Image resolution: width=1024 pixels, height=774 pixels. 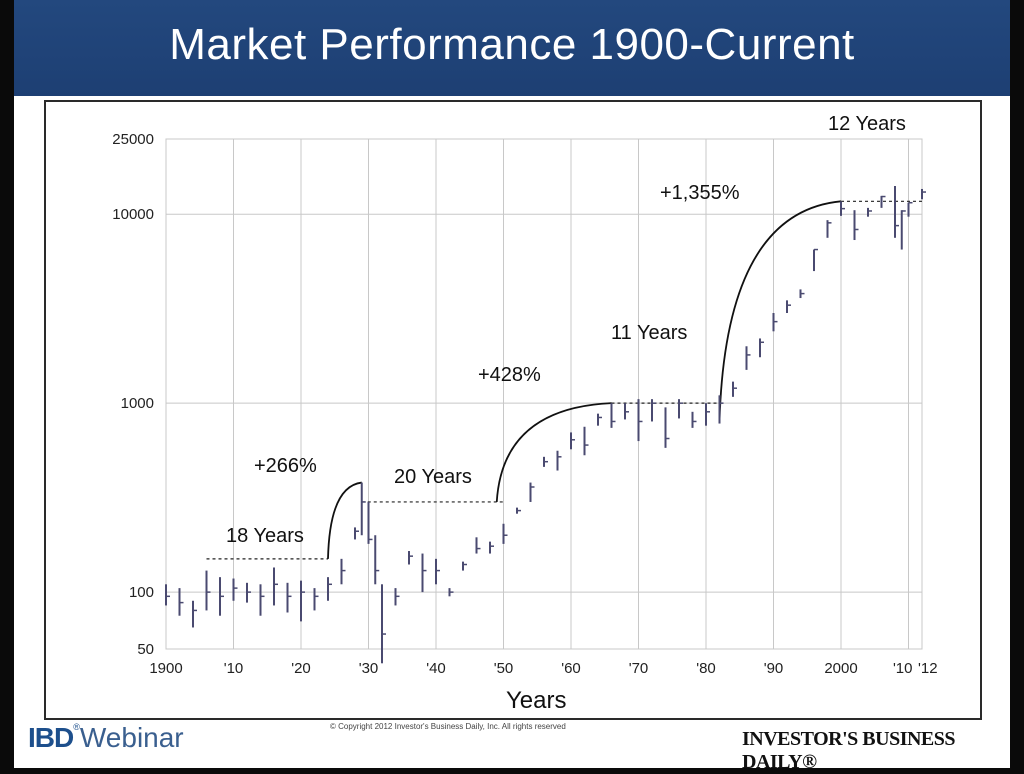 I want to click on logo-ibd: IBD, so click(x=51, y=737).